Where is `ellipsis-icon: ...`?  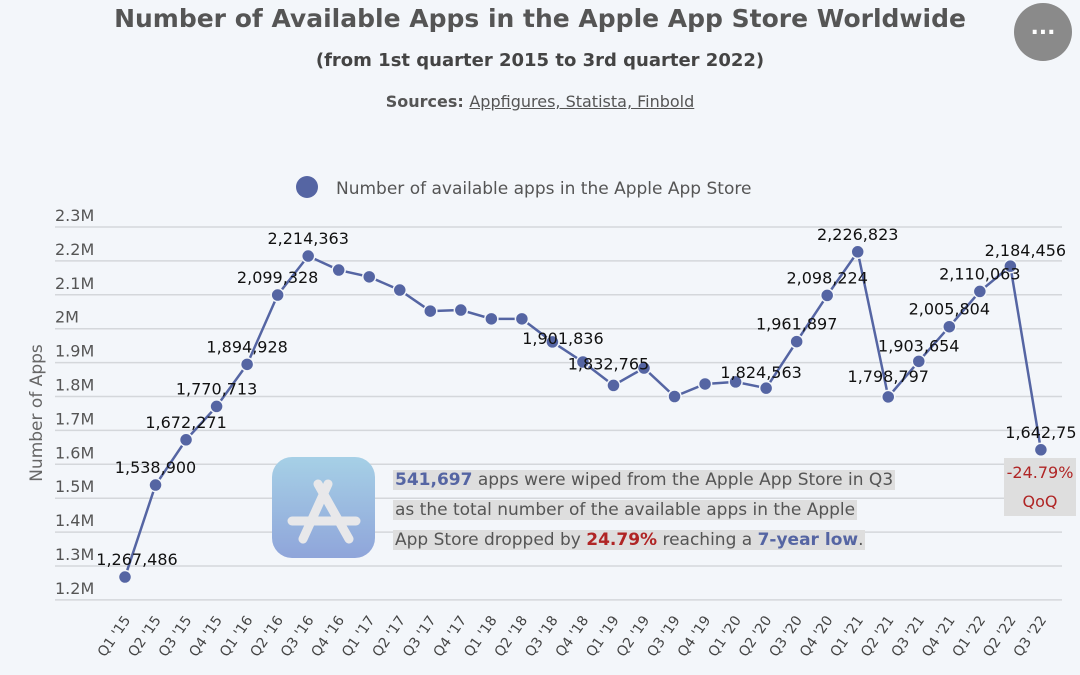
ellipsis-icon: ... is located at coordinates (1043, 27).